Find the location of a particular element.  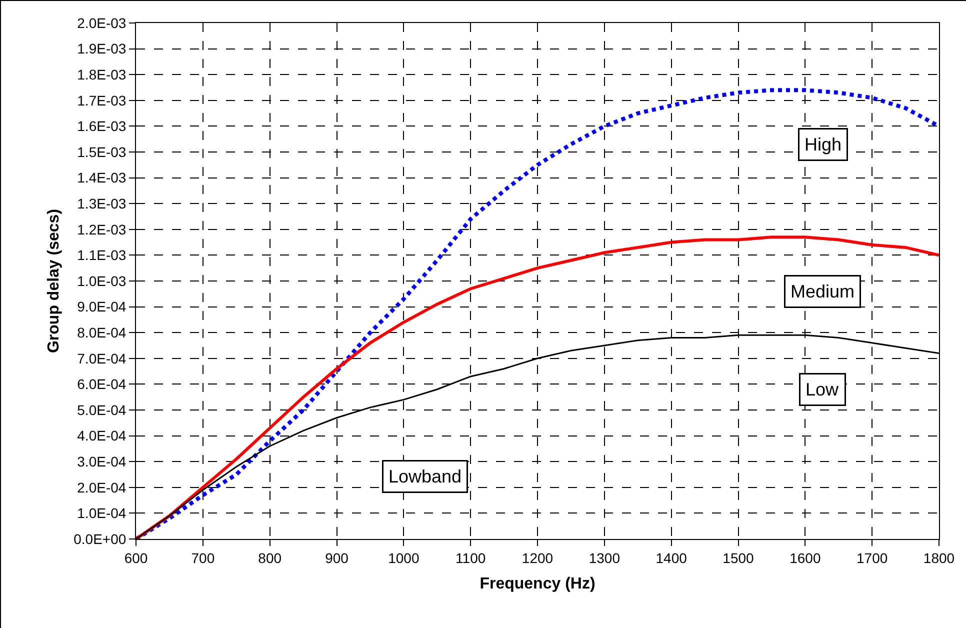

x-tick-label: 1000 is located at coordinates (404, 558).